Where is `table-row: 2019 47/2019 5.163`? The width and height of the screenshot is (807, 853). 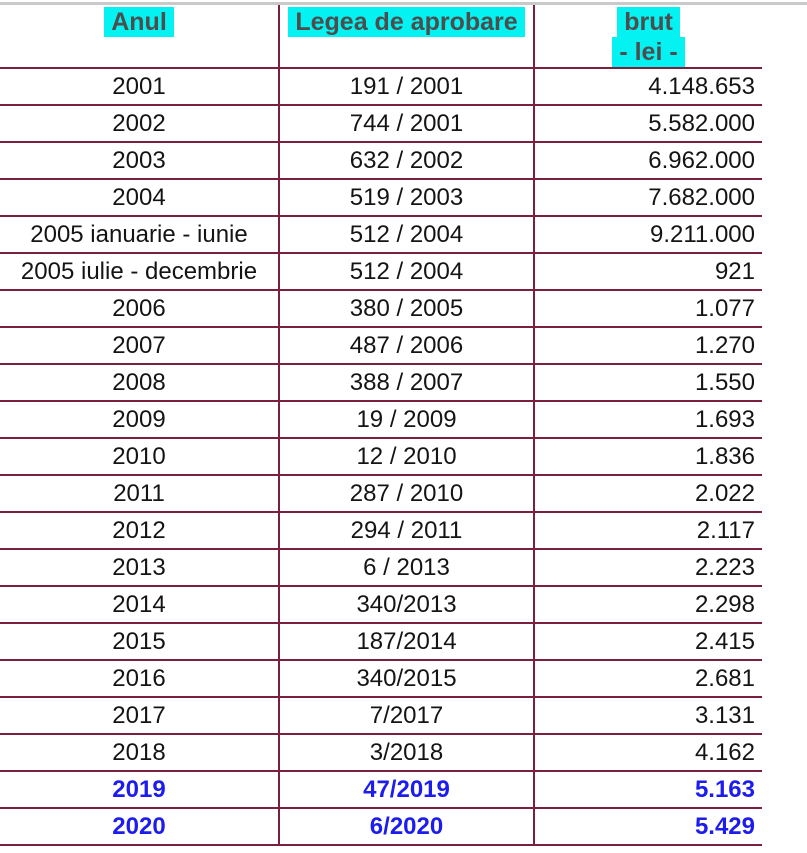
table-row: 2019 47/2019 5.163 is located at coordinates (381, 790).